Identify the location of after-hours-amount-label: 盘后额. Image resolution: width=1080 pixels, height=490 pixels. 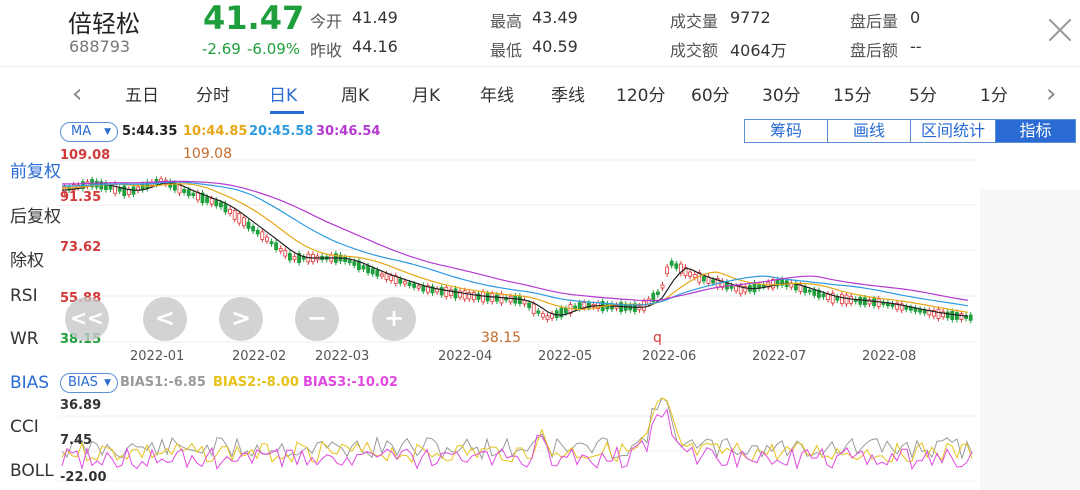
(874, 50).